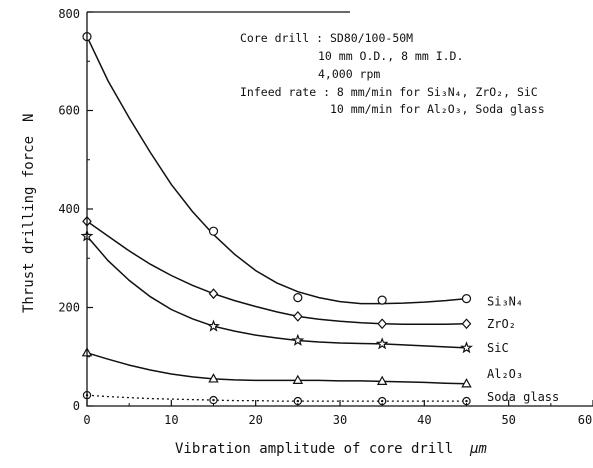 This screenshot has width=593, height=468. I want to click on x-tick-label: 40, so click(424, 420).